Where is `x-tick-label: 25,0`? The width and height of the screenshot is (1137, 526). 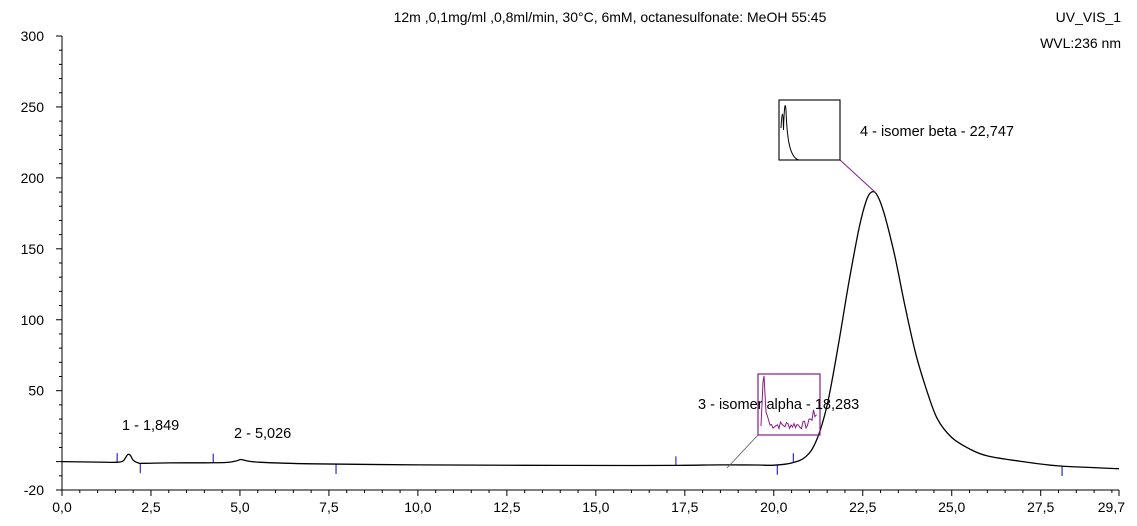
x-tick-label: 25,0 is located at coordinates (951, 507).